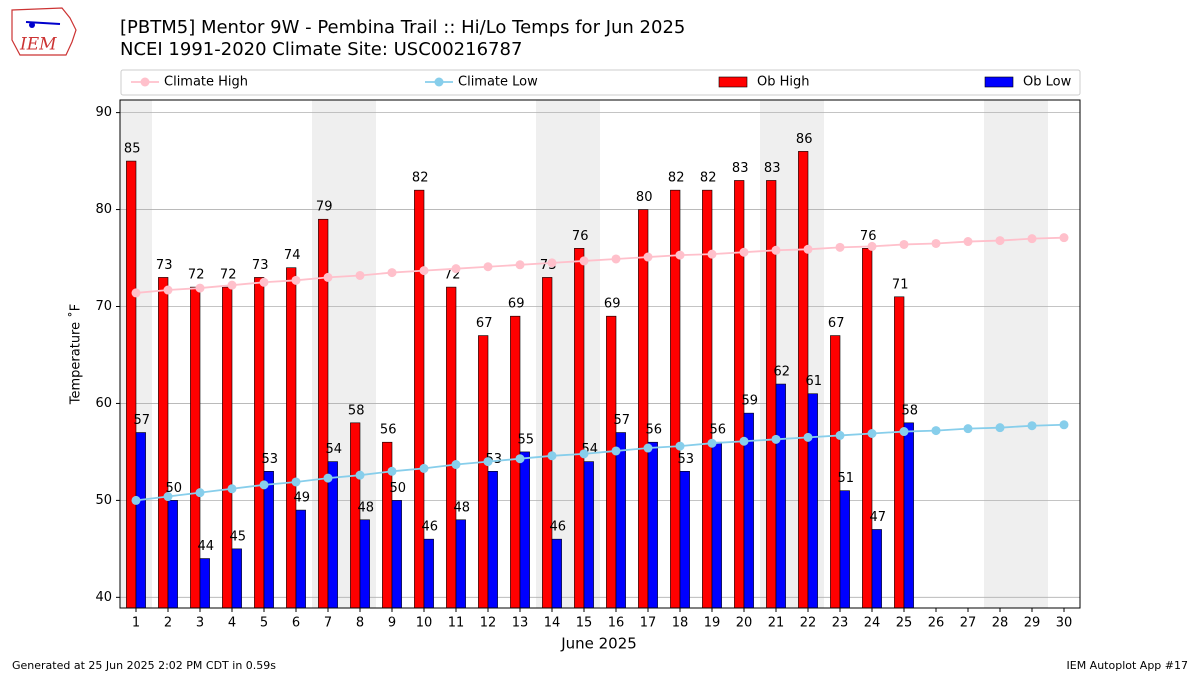 Image resolution: width=1200 pixels, height=675 pixels. Describe the element at coordinates (103, 306) in the screenshot. I see `y-tick-label: 70` at that location.